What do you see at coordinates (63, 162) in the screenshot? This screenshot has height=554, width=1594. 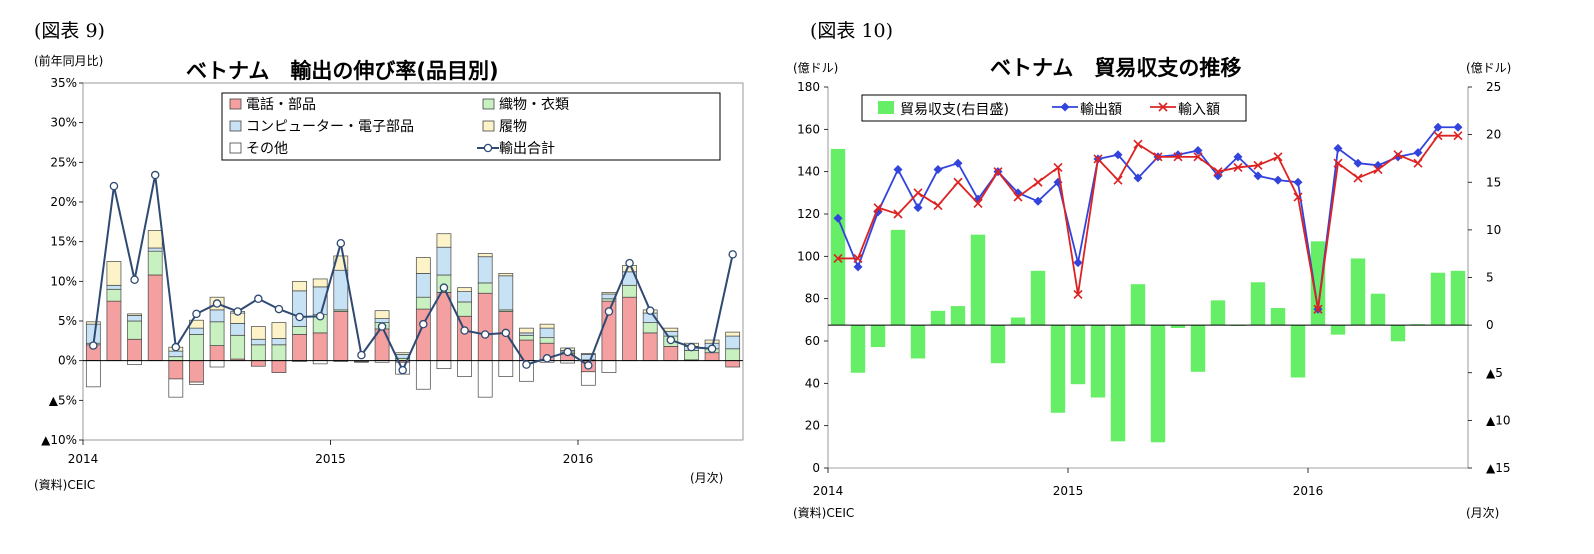 I see `left-y-tick-label: 25%` at bounding box center [63, 162].